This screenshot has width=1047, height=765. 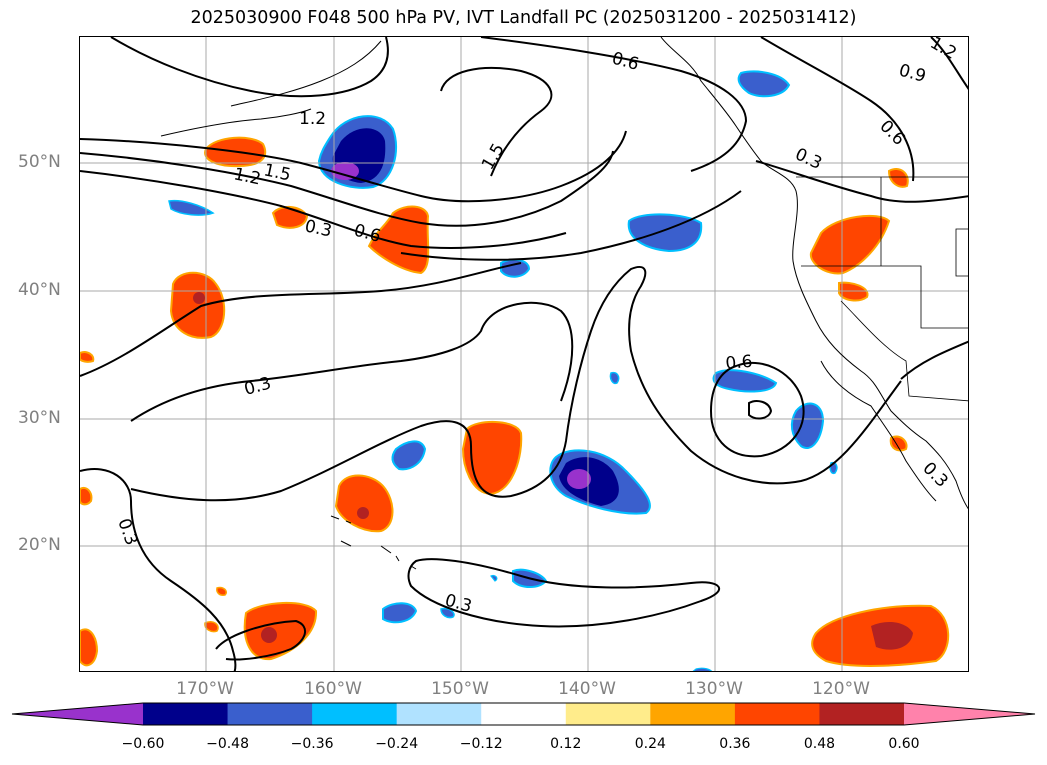 I want to click on colorbar-tick-label: 0.48, so click(x=819, y=744).